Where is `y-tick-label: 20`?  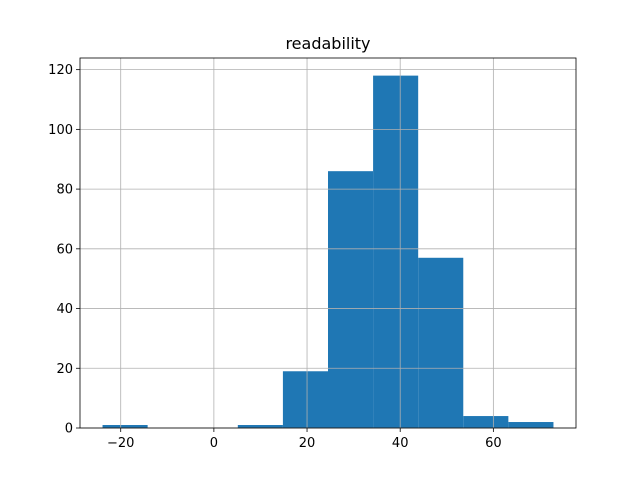 y-tick-label: 20 is located at coordinates (64, 369).